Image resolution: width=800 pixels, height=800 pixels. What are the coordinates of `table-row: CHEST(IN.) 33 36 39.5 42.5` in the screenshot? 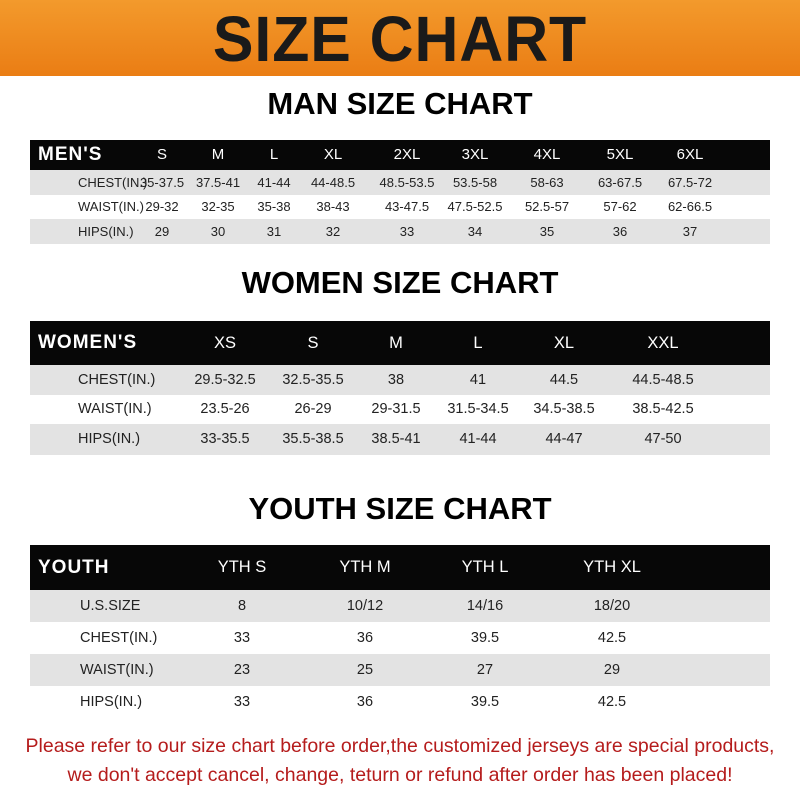 It's located at (400, 638).